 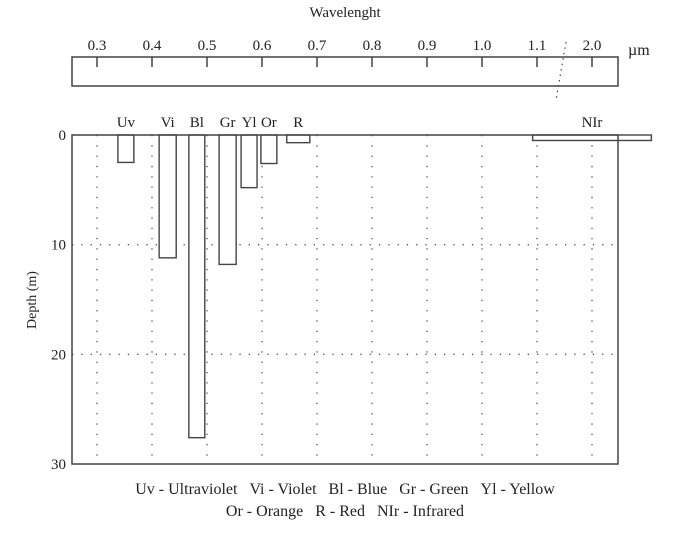 What do you see at coordinates (420, 511) in the screenshot?
I see `legend-entry: NIr - Infrared` at bounding box center [420, 511].